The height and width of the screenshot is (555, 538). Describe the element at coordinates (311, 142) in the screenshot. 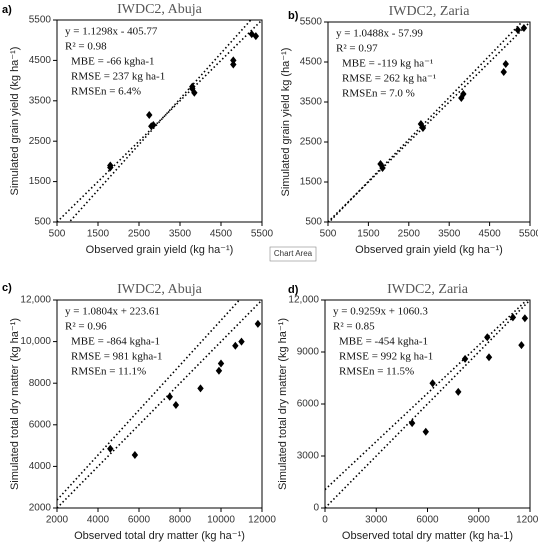

I see `y-tick-label: 2500` at that location.